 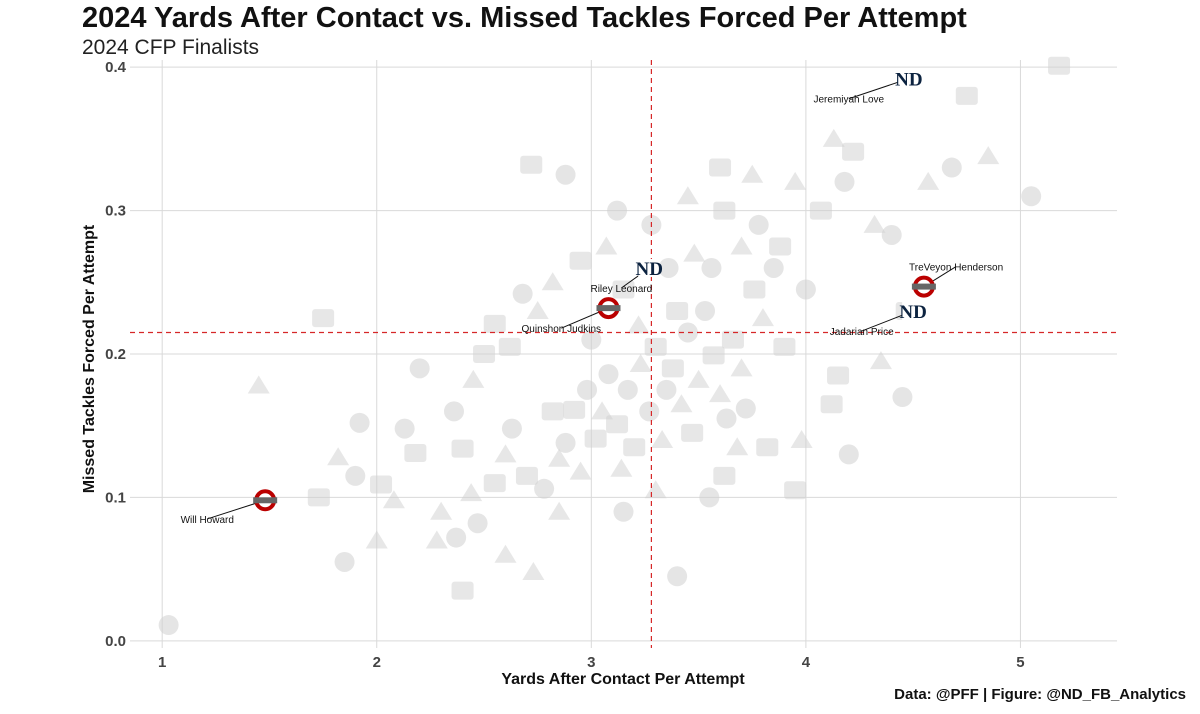 What do you see at coordinates (862, 332) in the screenshot?
I see `player-label: Jadarian Price` at bounding box center [862, 332].